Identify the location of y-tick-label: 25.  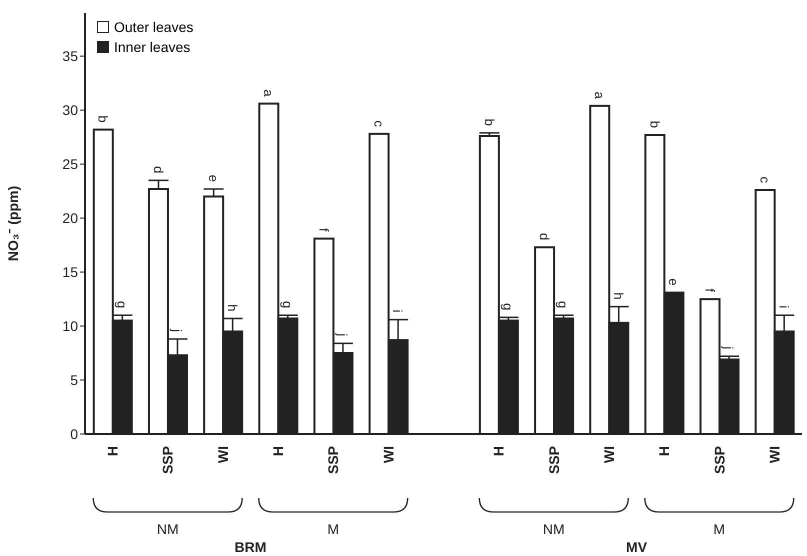
(70, 164).